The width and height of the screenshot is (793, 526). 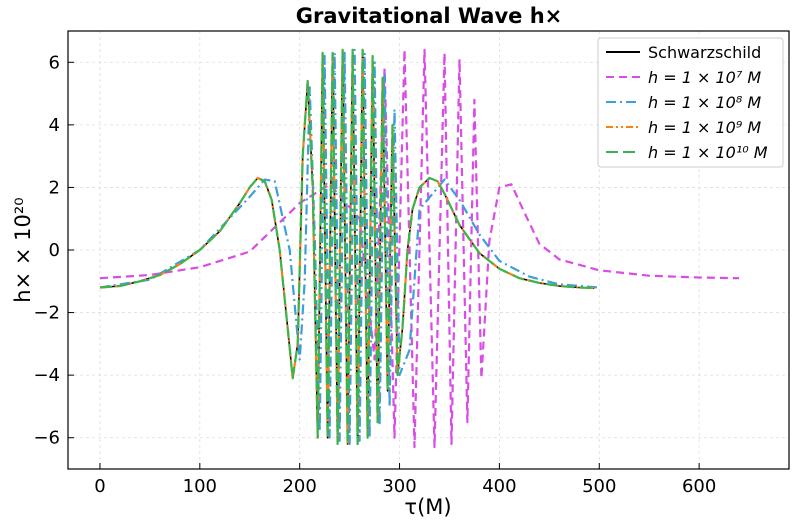 What do you see at coordinates (704, 52) in the screenshot?
I see `legend-label-1: Schwarzschild` at bounding box center [704, 52].